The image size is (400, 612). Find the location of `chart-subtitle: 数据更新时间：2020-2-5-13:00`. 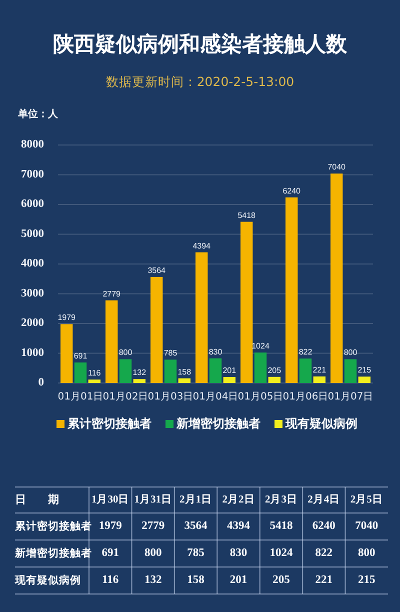

chart-subtitle: 数据更新时间：2020-2-5-13:00 is located at coordinates (200, 81).